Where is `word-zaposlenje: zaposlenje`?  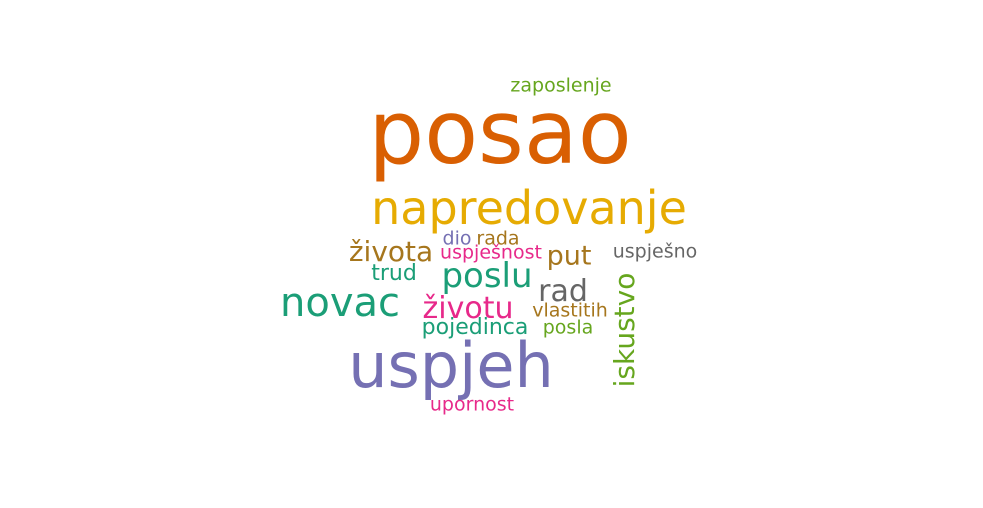 word-zaposlenje: zaposlenje is located at coordinates (561, 85).